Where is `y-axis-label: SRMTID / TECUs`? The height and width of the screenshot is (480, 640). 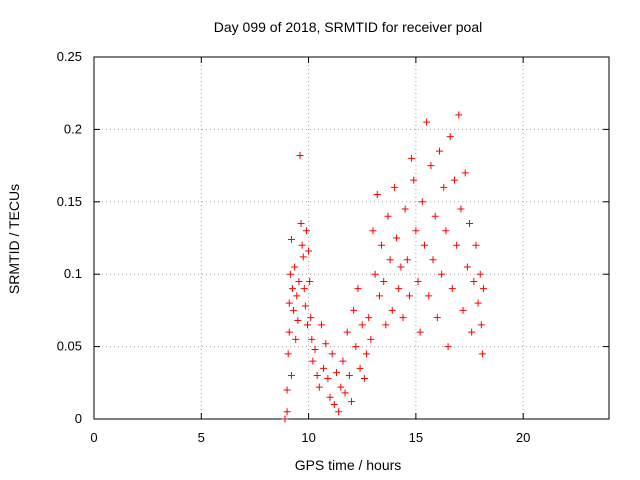
y-axis-label: SRMTID / TECUs is located at coordinates (14, 239).